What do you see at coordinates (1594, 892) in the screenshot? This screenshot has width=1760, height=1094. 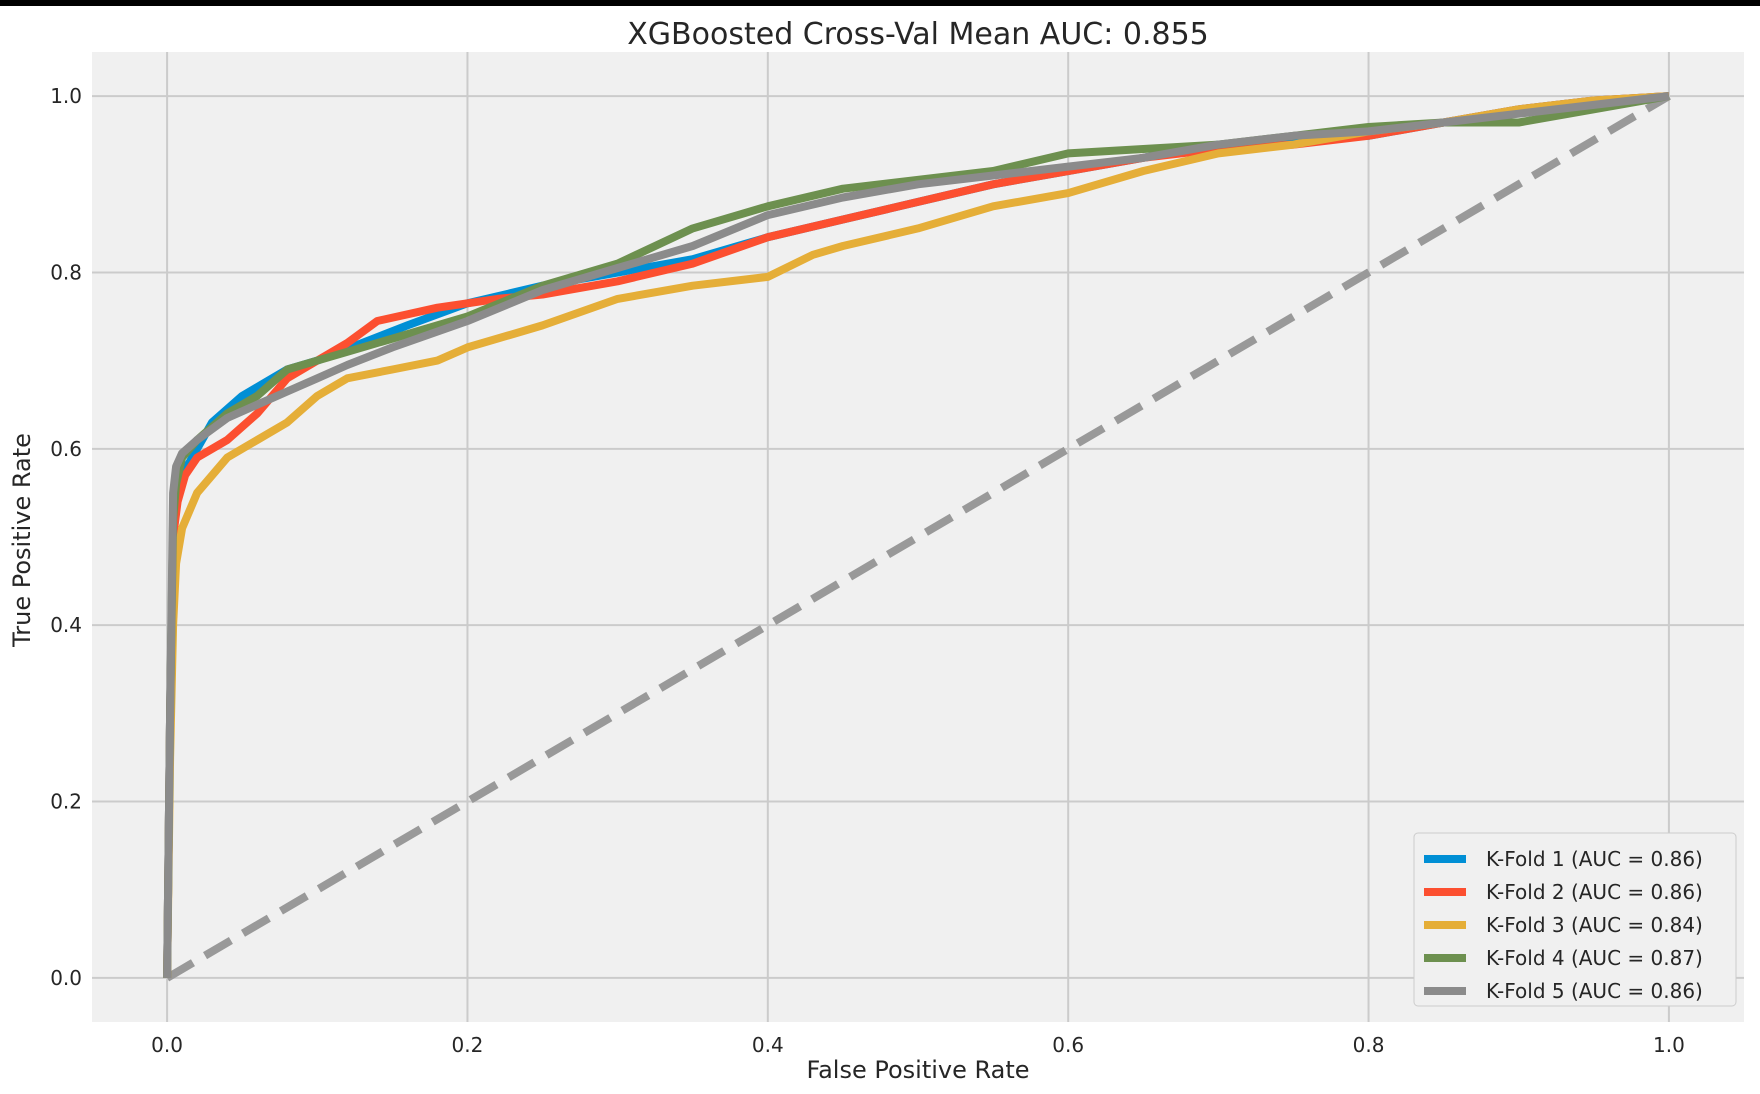 I see `legend-label: K-Fold 2 (AUC = 0.86)` at bounding box center [1594, 892].